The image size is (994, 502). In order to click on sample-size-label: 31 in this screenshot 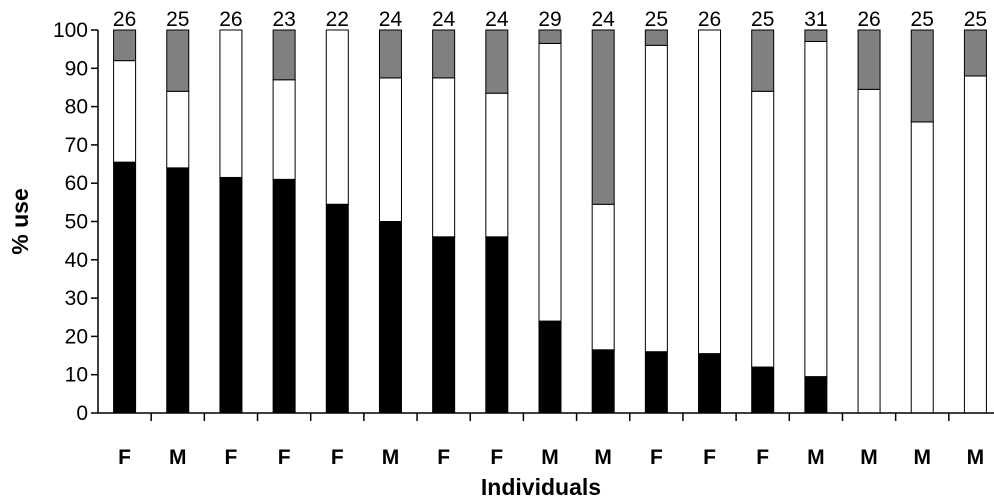, I will do `click(815, 19)`.